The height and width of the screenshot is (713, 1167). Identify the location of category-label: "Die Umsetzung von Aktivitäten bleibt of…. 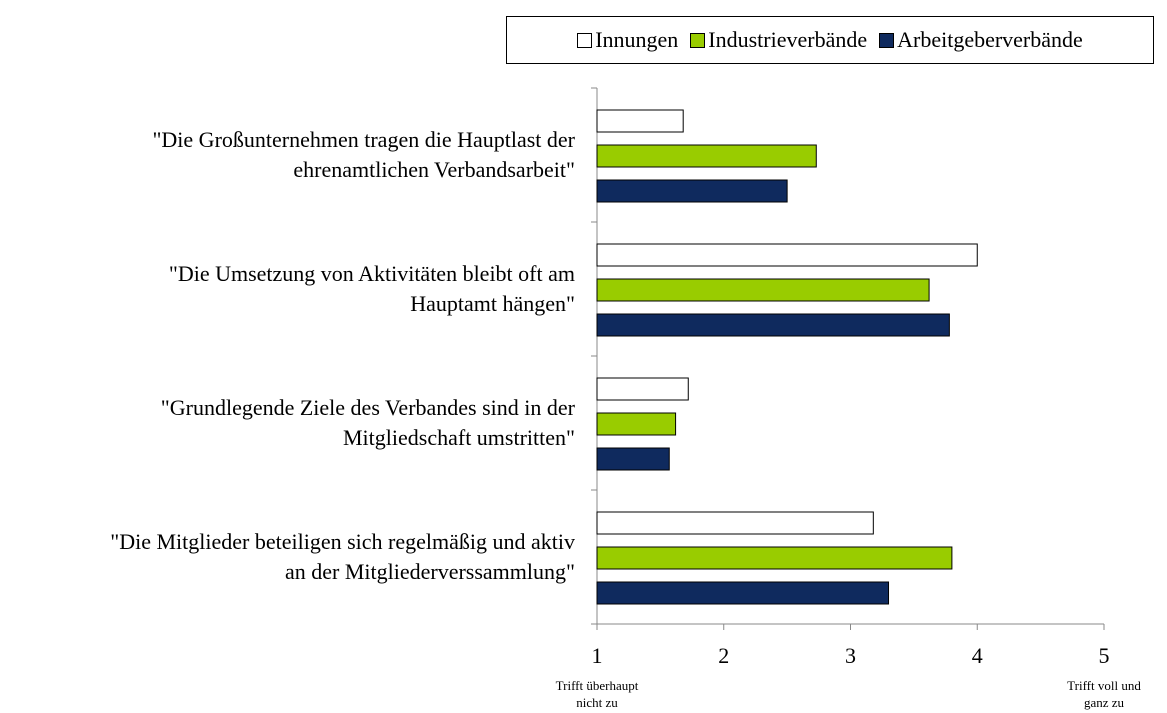
(371, 288).